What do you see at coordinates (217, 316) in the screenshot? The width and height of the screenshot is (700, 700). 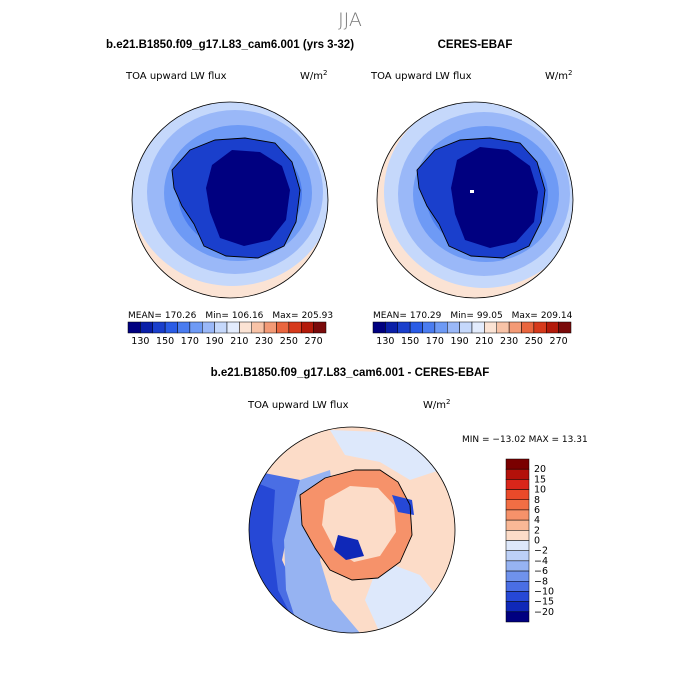 I see `panel-model-min-label: Min=` at bounding box center [217, 316].